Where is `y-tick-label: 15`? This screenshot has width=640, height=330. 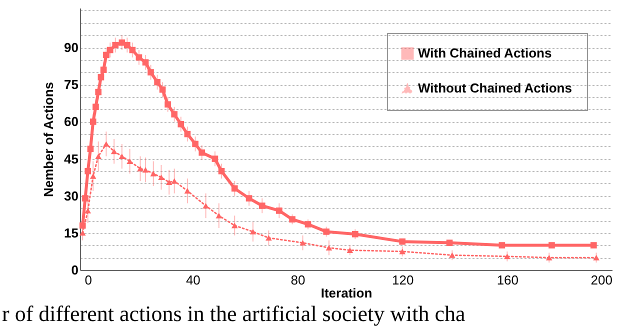
y-tick-label: 15 is located at coordinates (71, 232).